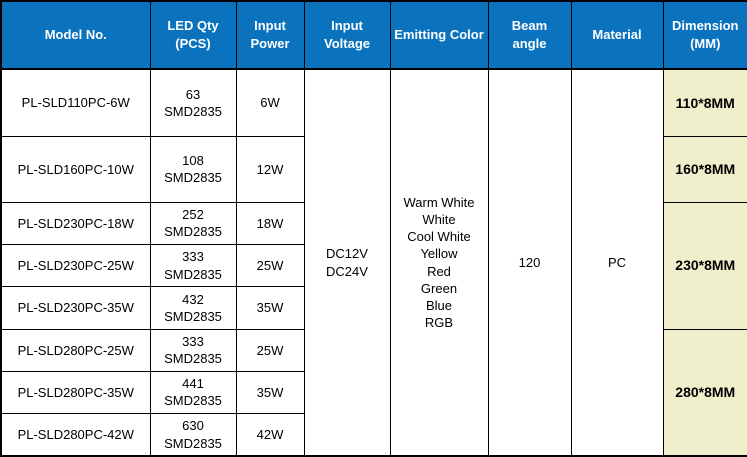  I want to click on led-qty-cell: 63 SMD2835, so click(193, 103).